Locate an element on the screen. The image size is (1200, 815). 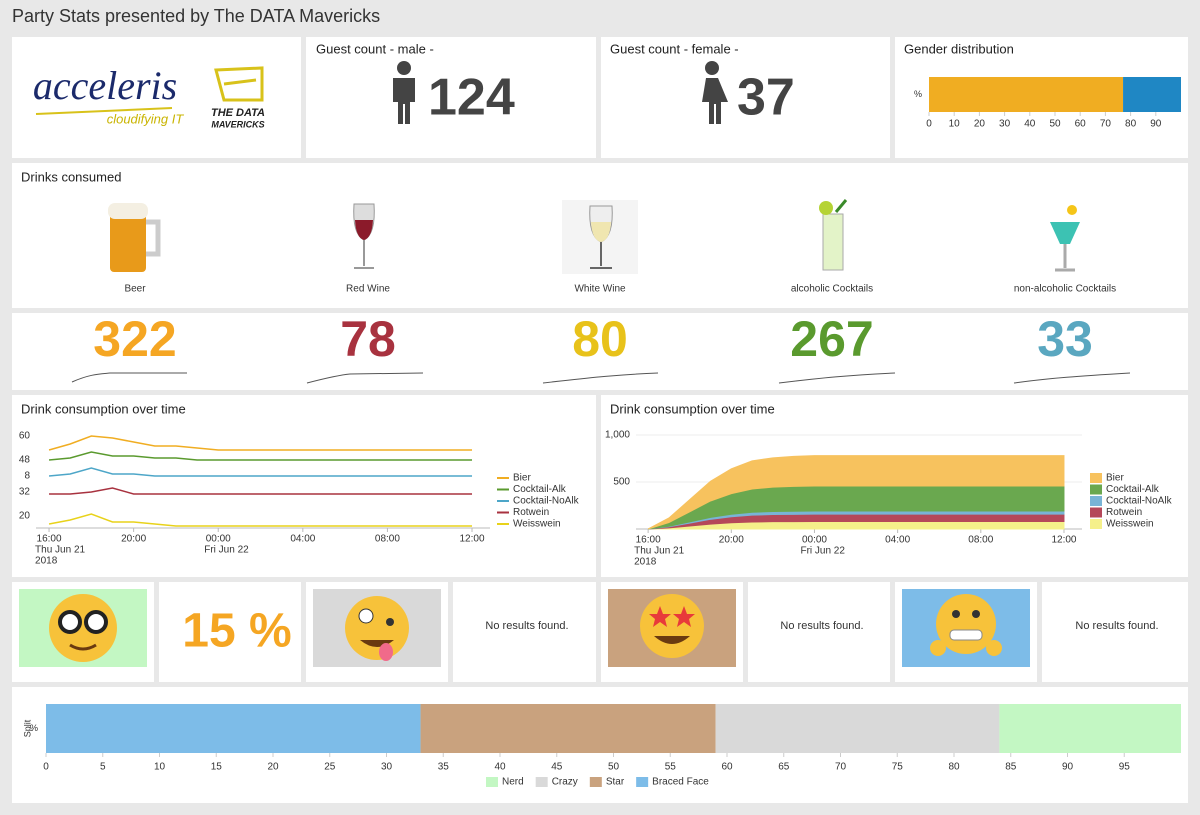
drink-icons is located at coordinates (594, 236).